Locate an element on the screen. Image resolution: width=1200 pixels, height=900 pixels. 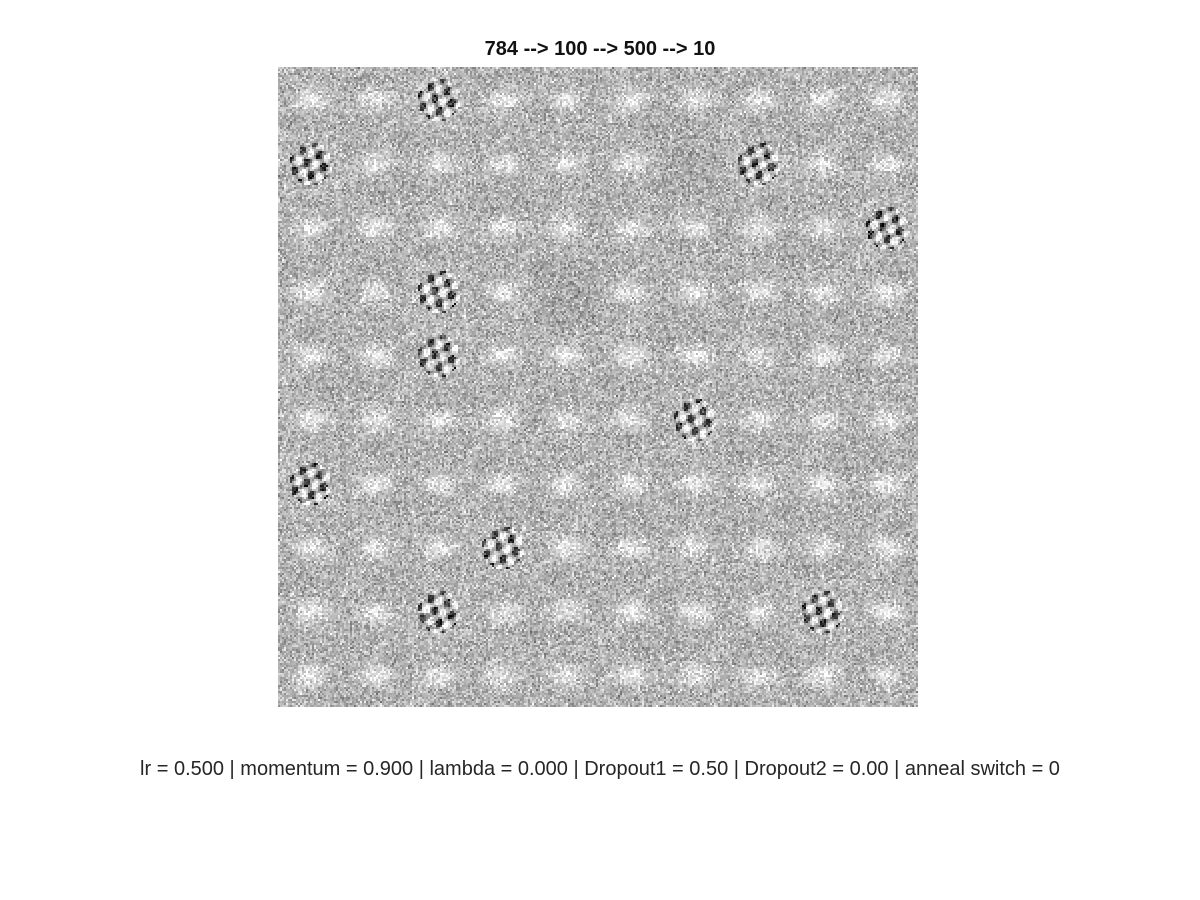
figure-title: 784 --> 100 --> 500 --> 10 is located at coordinates (600, 49).